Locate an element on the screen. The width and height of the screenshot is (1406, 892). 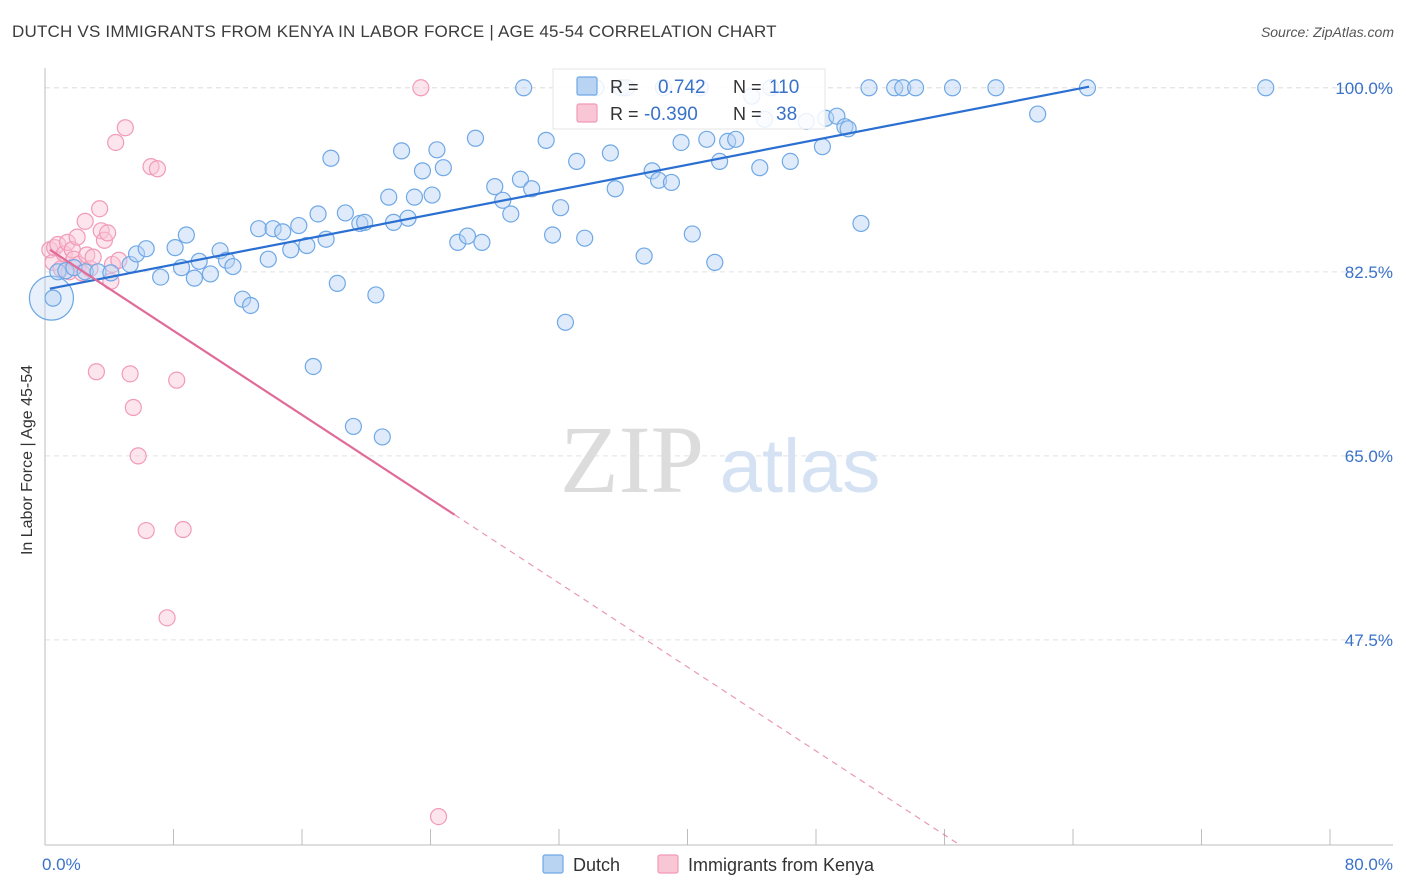
source-note: Source: ZipAtlas.com is located at coordinates (1327, 32).